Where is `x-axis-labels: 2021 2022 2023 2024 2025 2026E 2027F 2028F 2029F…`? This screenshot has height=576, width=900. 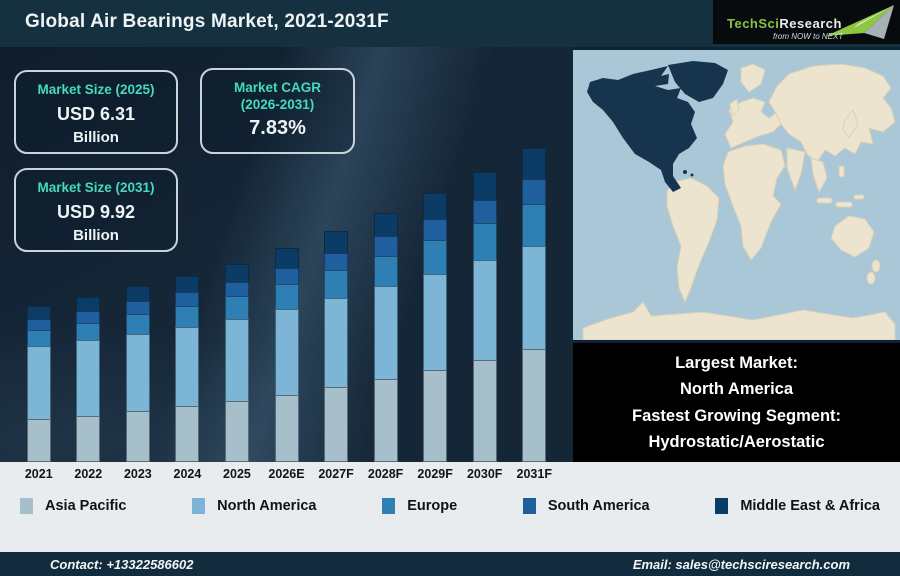 x-axis-labels: 2021 2022 2023 2024 2025 2026E 2027F 2028F 2029F… is located at coordinates (286, 471).